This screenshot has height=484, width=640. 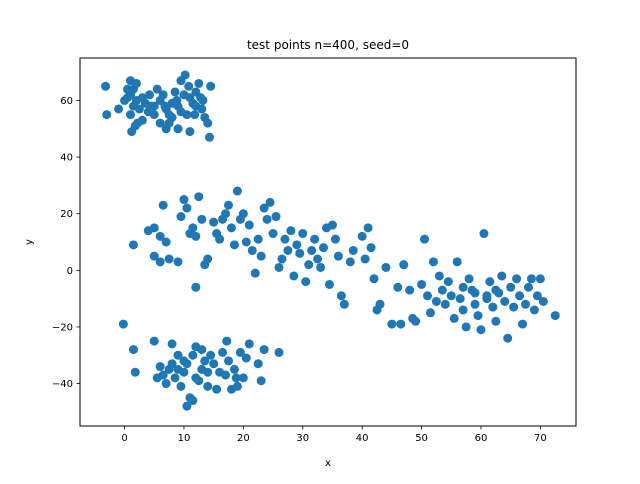 What do you see at coordinates (334, 435) in the screenshot?
I see `x-axis-ticks: 0 10 20 30 40 50 60 70` at bounding box center [334, 435].